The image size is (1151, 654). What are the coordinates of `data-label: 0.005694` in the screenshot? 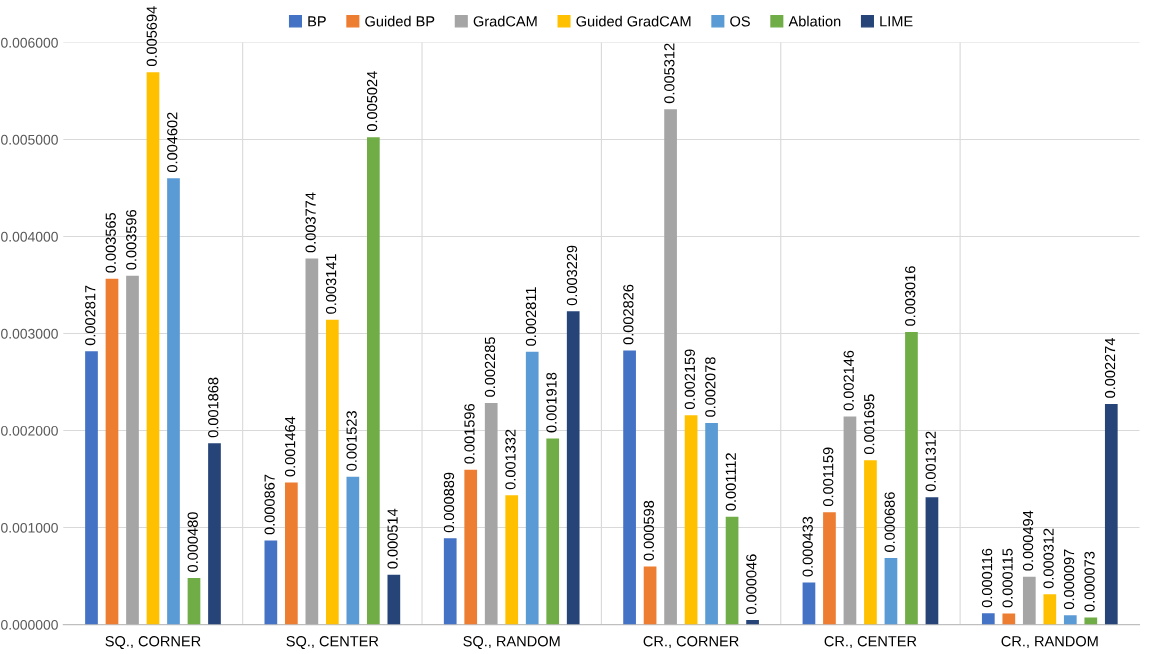 It's located at (151, 36).